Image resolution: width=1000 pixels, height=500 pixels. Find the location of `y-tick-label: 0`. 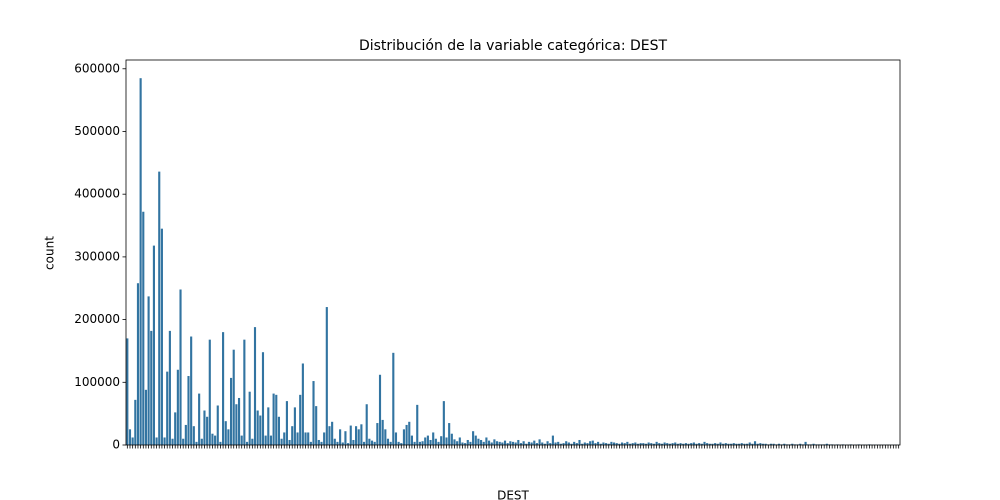

y-tick-label: 0 is located at coordinates (116, 445).